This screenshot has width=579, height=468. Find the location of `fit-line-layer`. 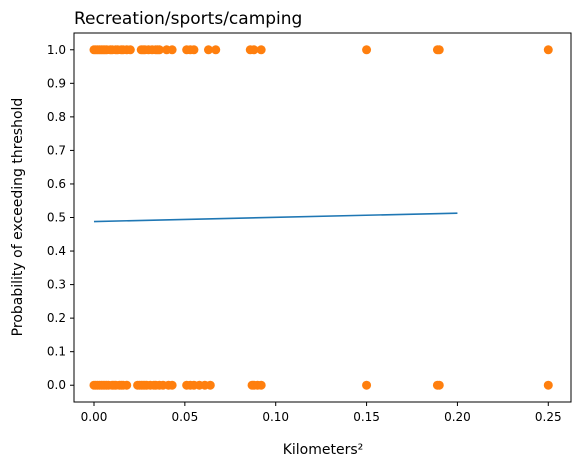

fit-line-layer is located at coordinates (275, 217).